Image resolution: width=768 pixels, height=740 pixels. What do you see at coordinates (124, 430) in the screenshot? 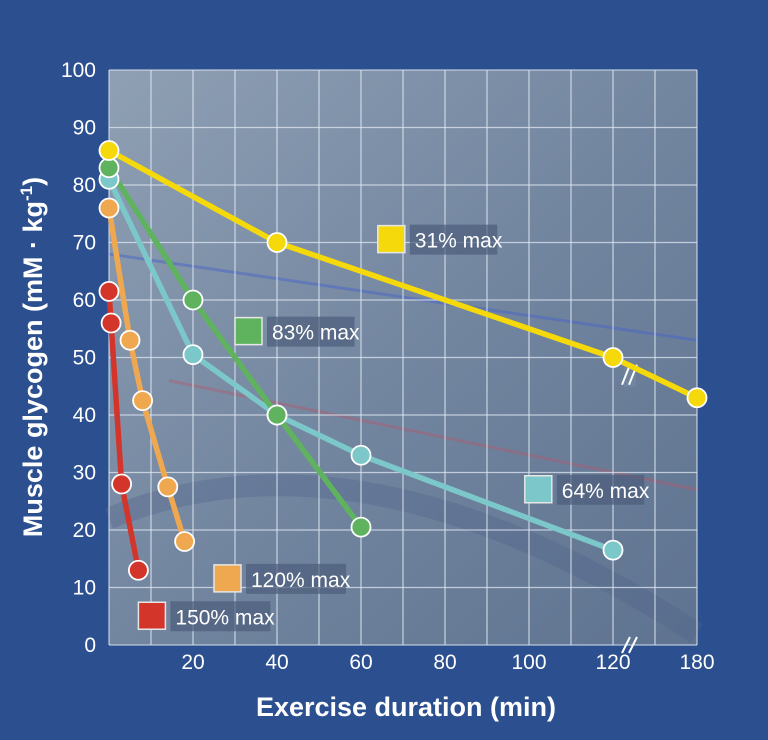
I see `series-line-150pct-max` at bounding box center [124, 430].